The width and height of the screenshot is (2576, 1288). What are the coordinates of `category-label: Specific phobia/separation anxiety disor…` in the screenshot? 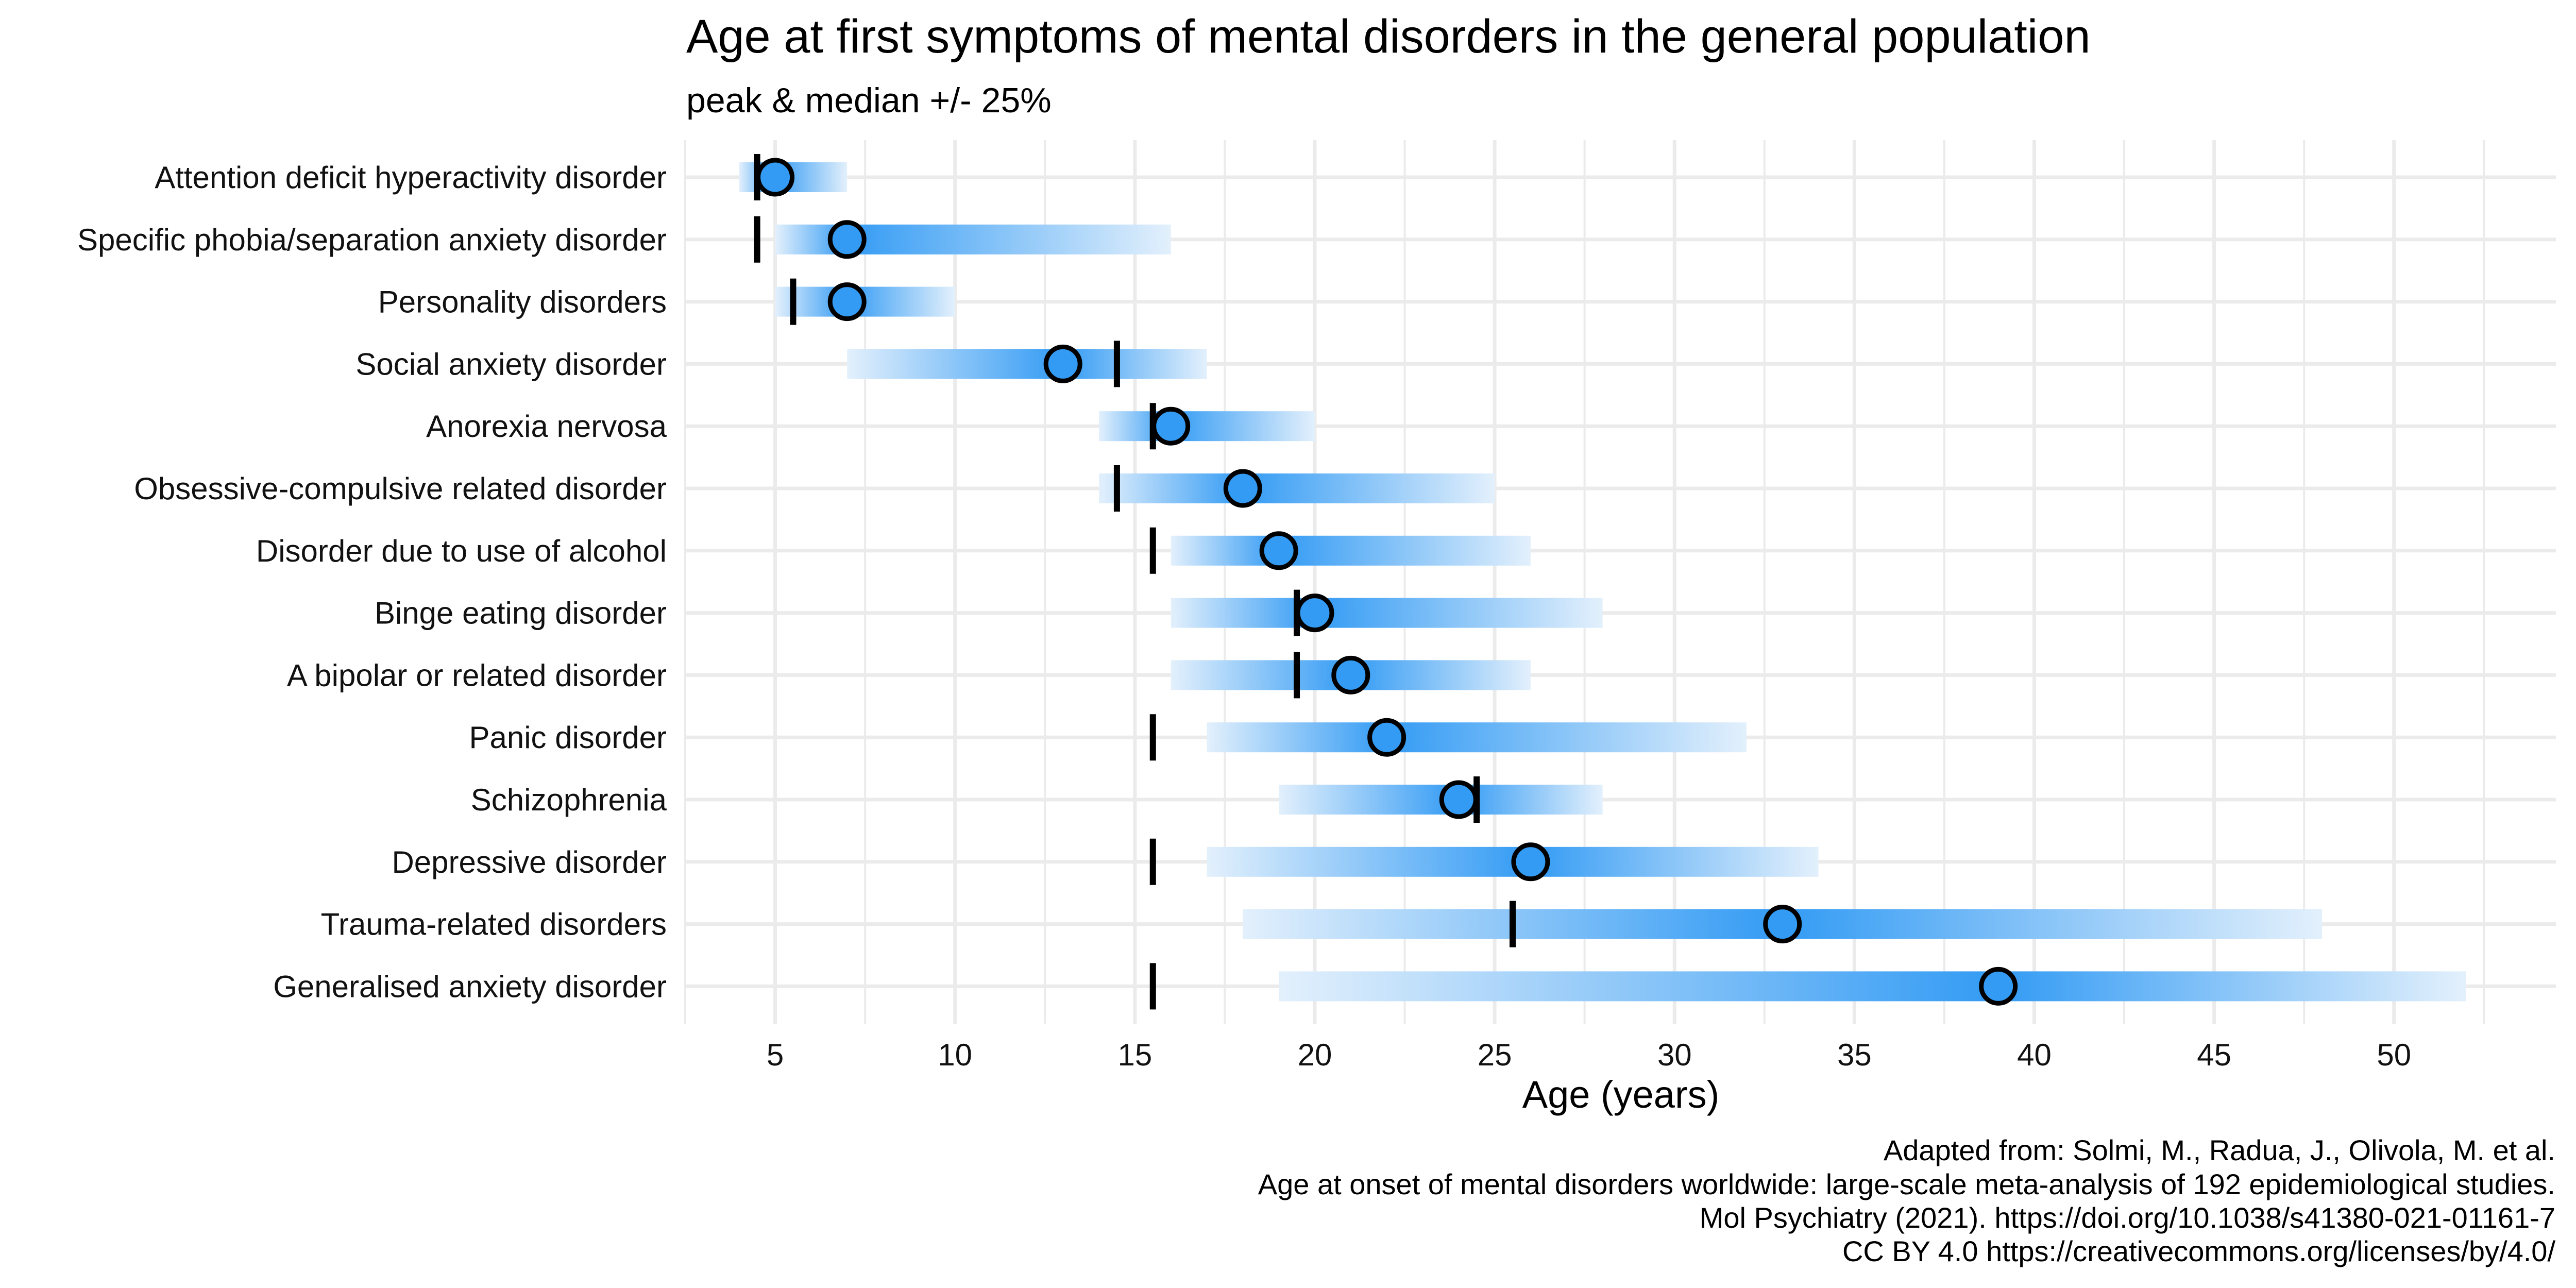 It's located at (372, 240).